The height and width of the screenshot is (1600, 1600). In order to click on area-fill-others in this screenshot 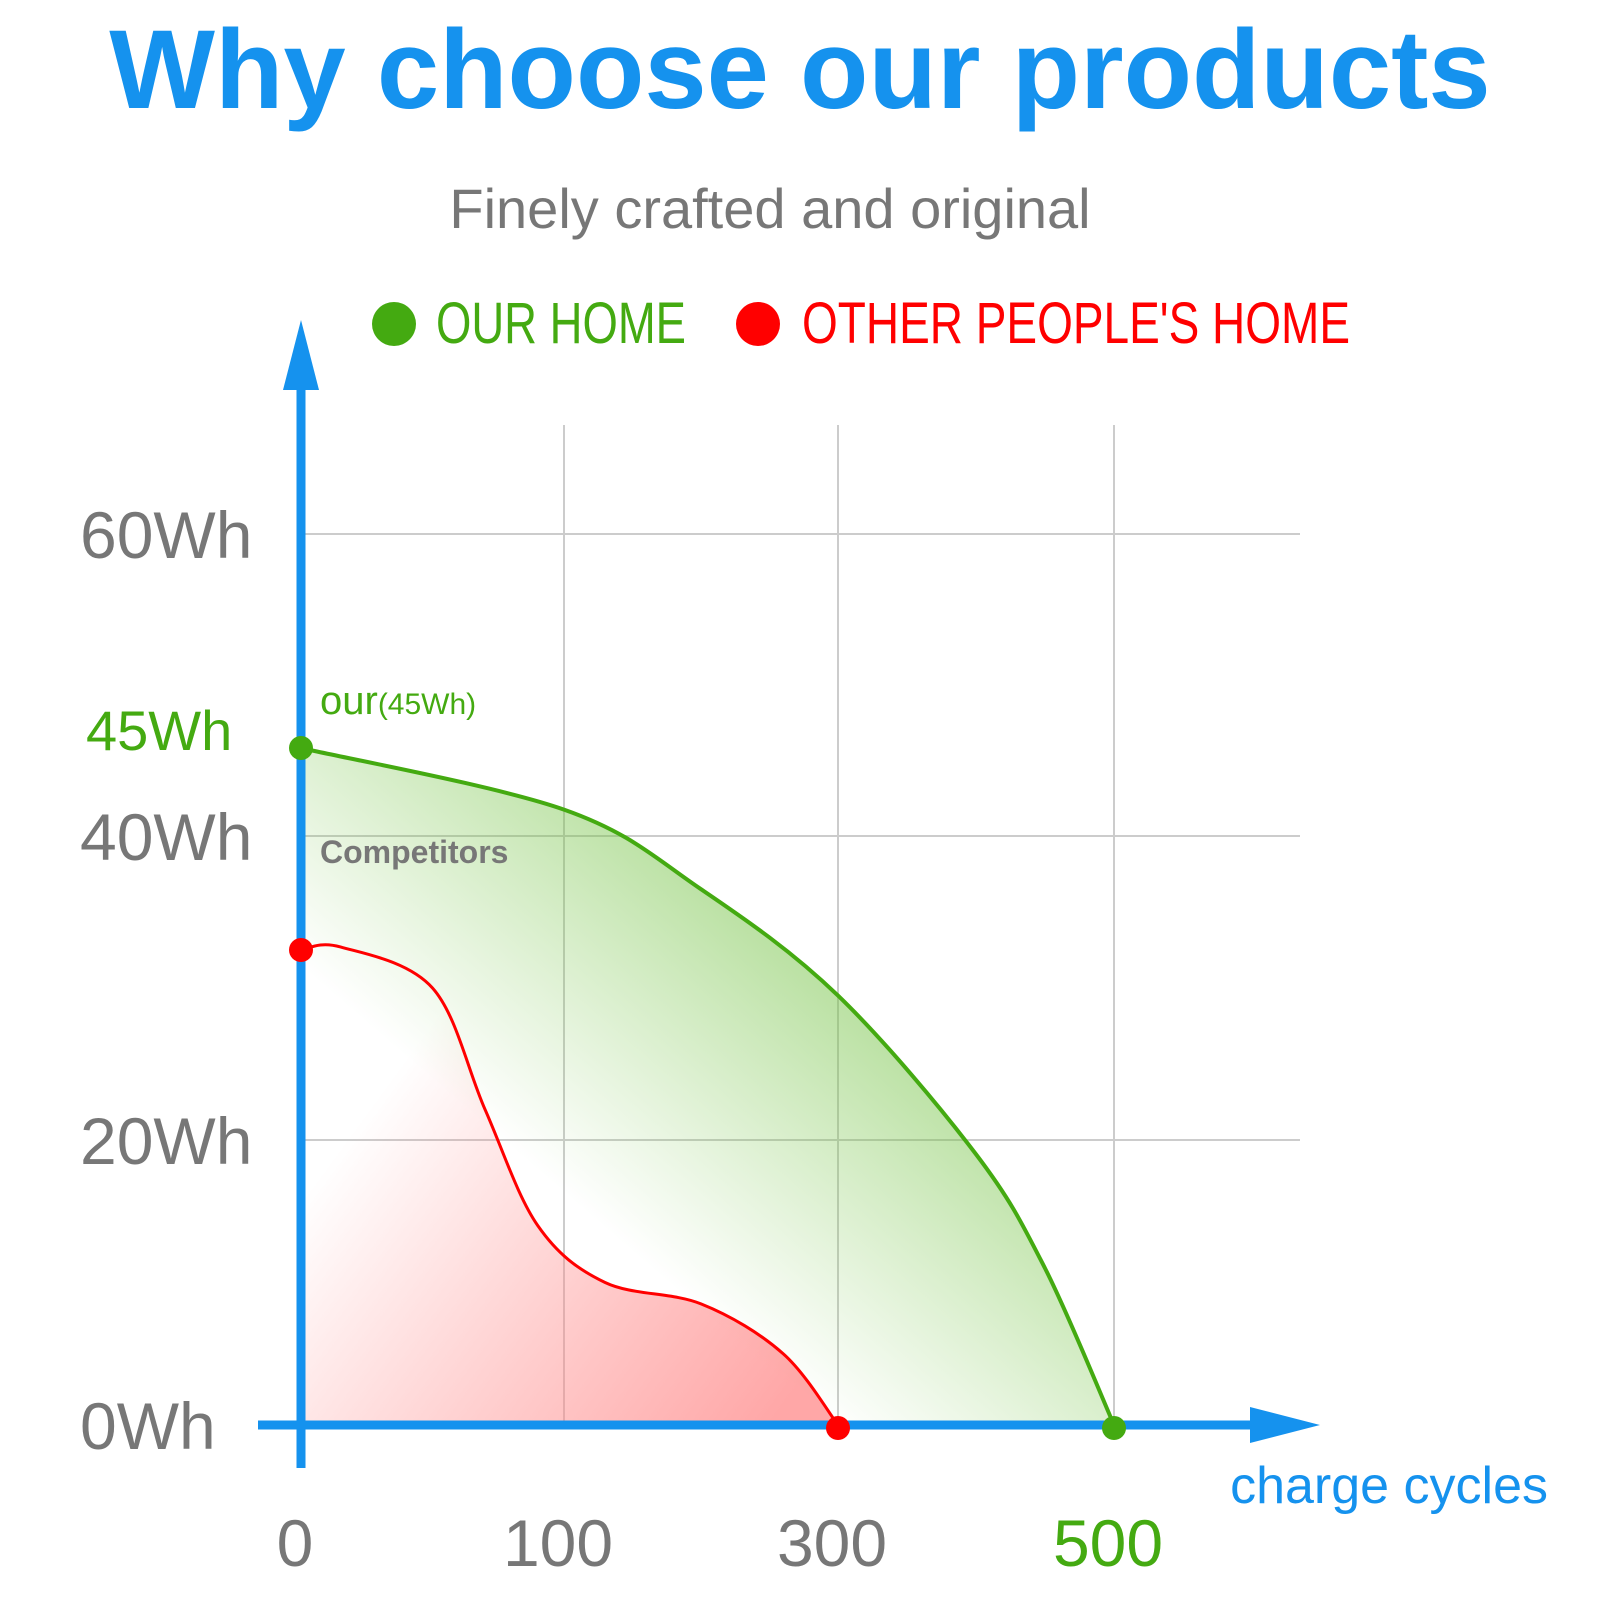, I will do `click(569, 1184)`.